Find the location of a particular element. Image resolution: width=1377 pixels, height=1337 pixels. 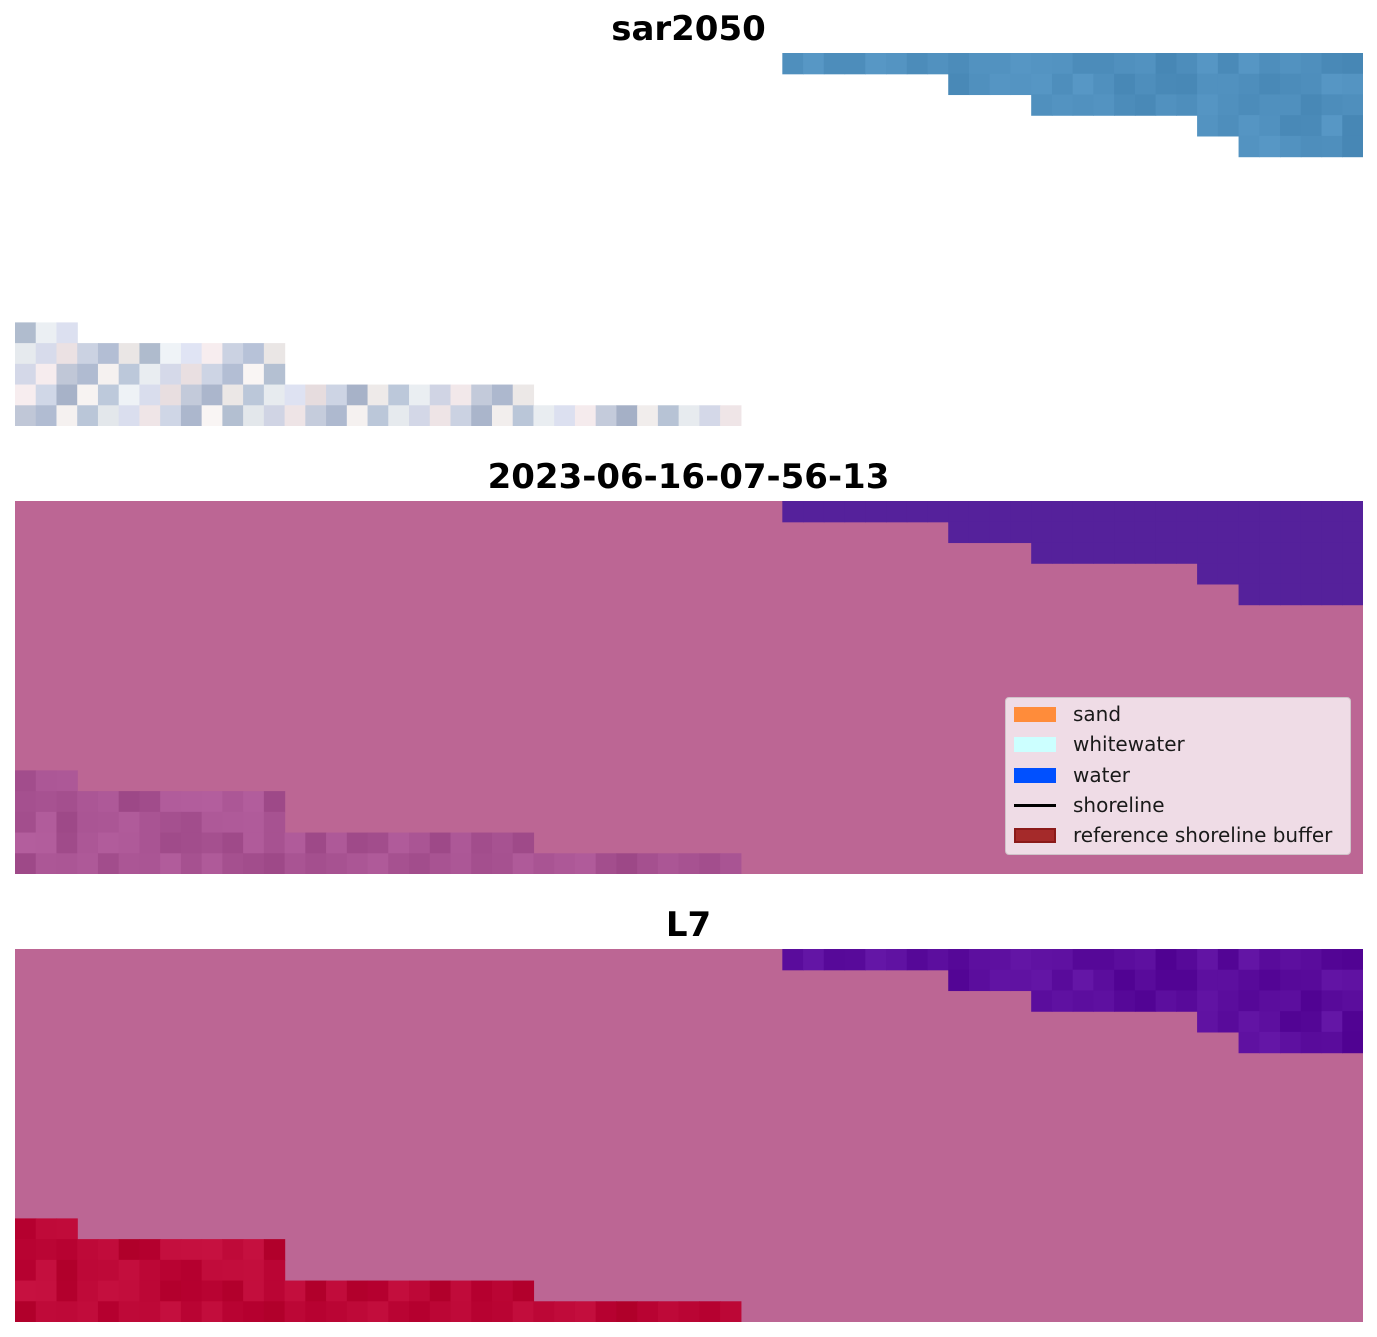

shoreline-line-swatch is located at coordinates (1035, 805).